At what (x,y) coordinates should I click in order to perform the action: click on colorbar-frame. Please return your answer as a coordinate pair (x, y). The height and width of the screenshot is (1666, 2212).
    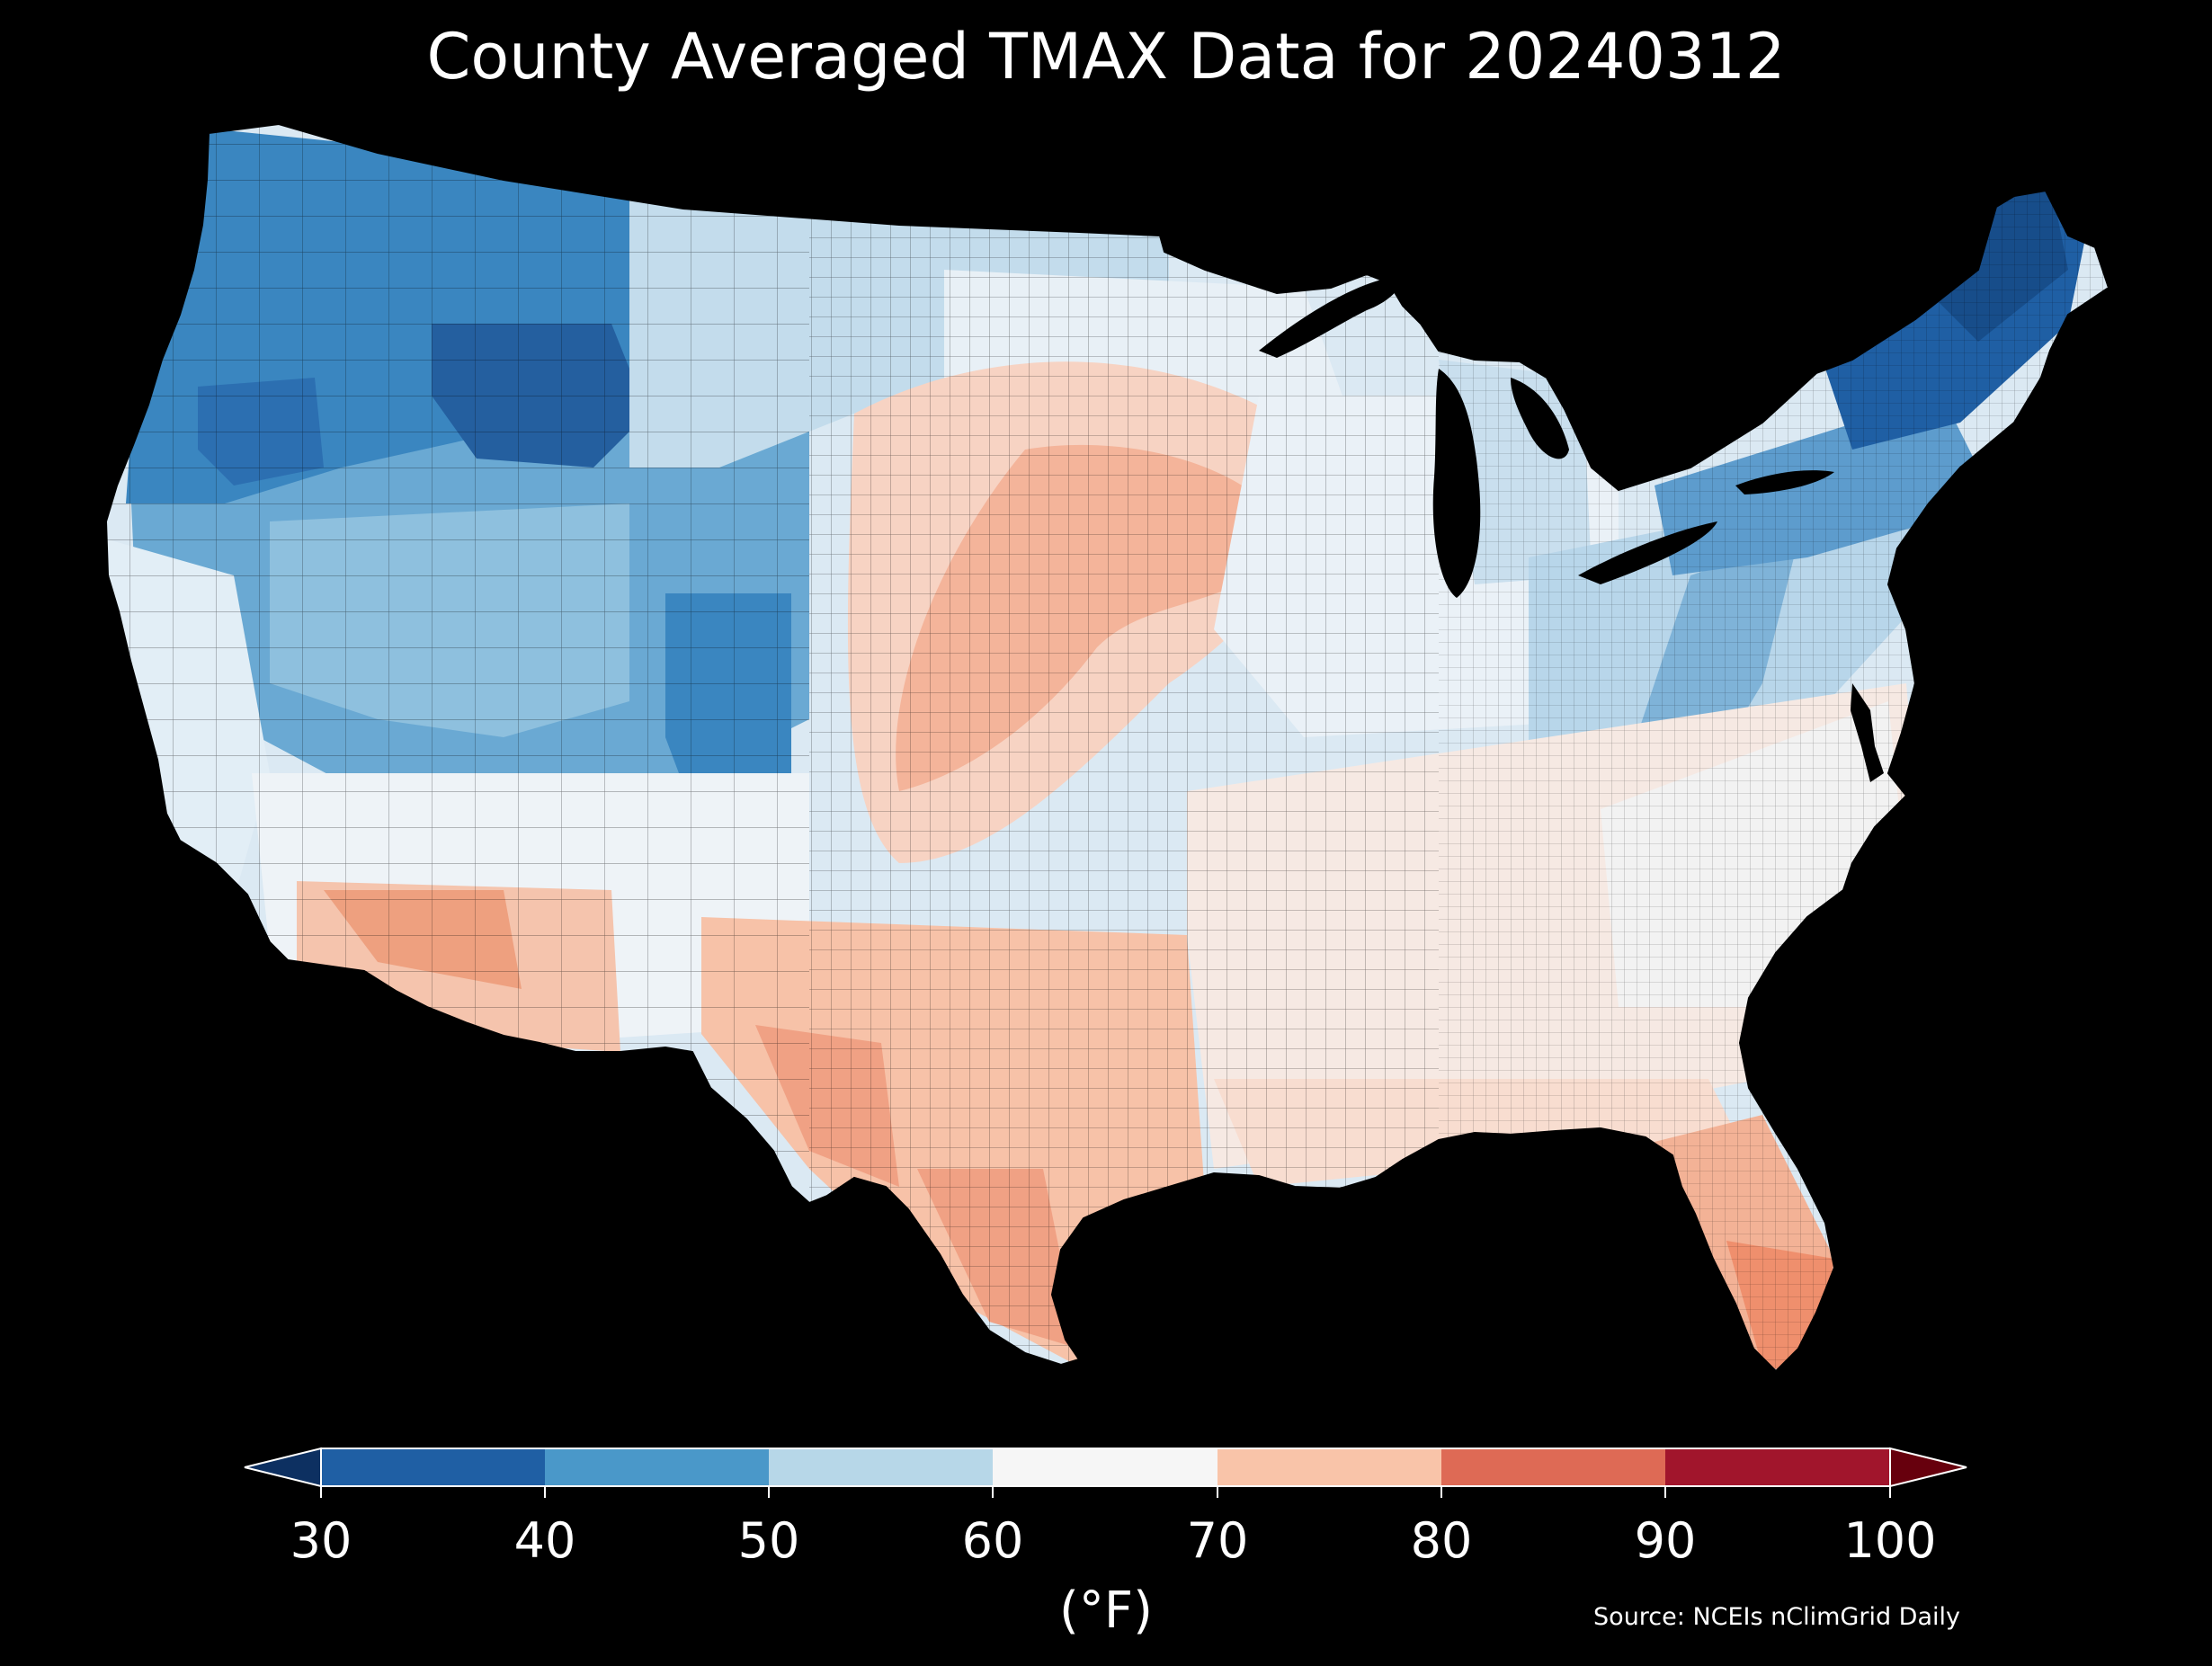
    Looking at the image, I should click on (1105, 1468).